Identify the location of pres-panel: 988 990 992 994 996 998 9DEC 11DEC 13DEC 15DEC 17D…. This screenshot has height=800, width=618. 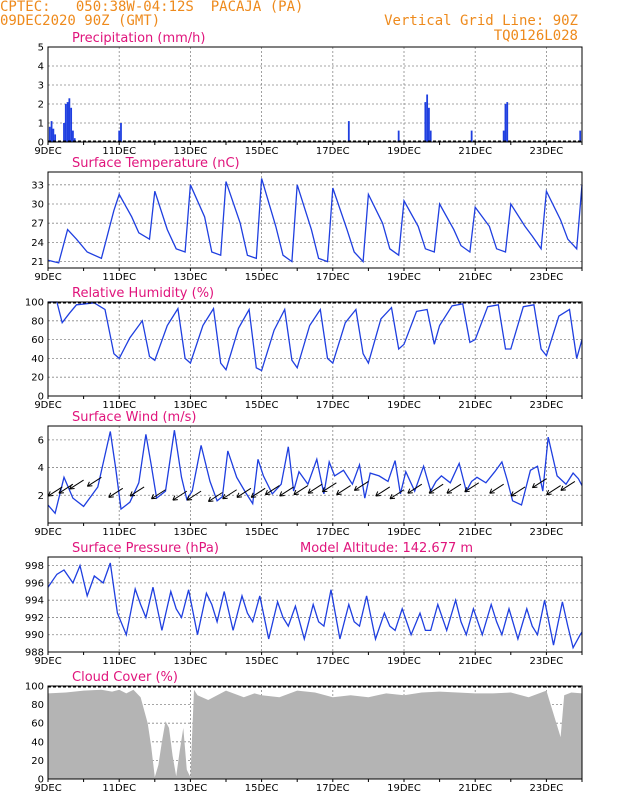
(304, 604).